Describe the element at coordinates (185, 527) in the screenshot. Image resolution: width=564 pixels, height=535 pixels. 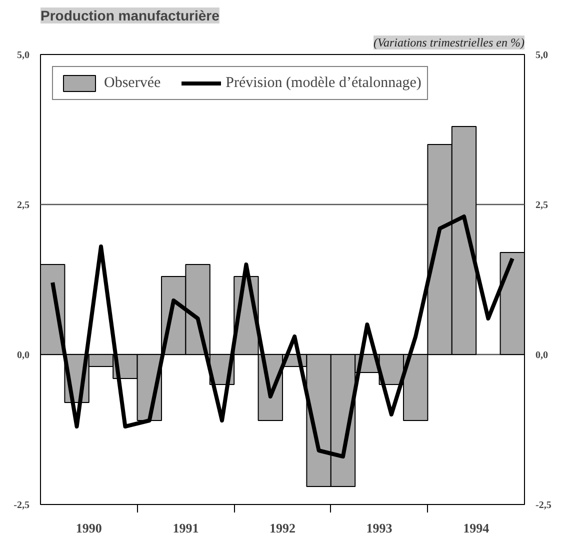
I see `x-tick-label: 1991` at that location.